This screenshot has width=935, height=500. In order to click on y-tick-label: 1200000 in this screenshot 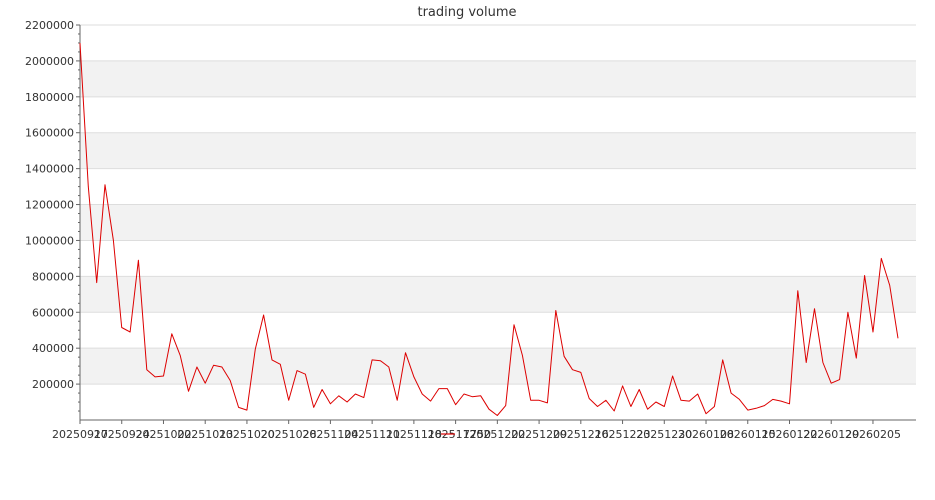, I will do `click(49, 205)`.